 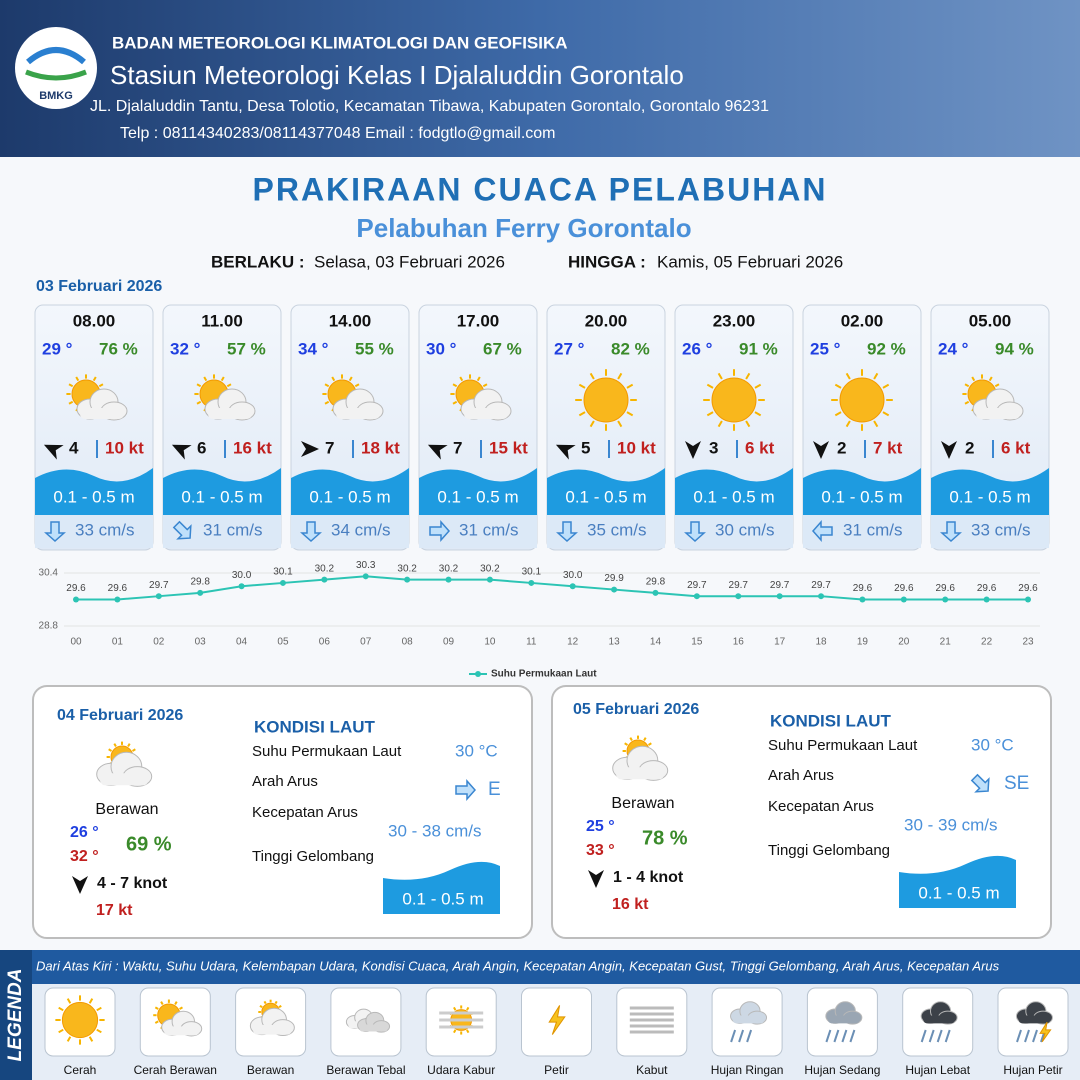 What do you see at coordinates (904, 642) in the screenshot?
I see `x-tick-label: 20` at bounding box center [904, 642].